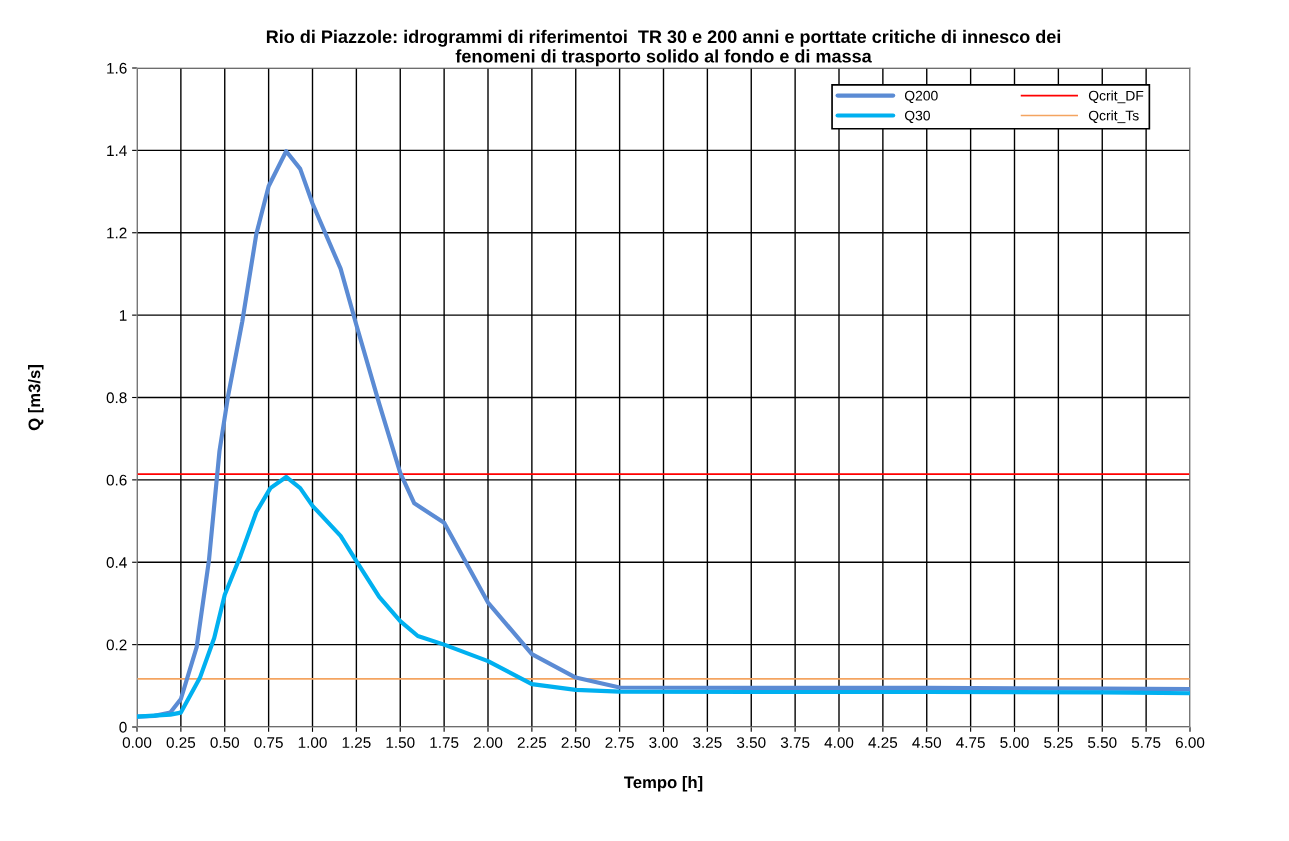 This screenshot has width=1289, height=841. Describe the element at coordinates (707, 742) in the screenshot. I see `x-tick-label: 3.25` at that location.